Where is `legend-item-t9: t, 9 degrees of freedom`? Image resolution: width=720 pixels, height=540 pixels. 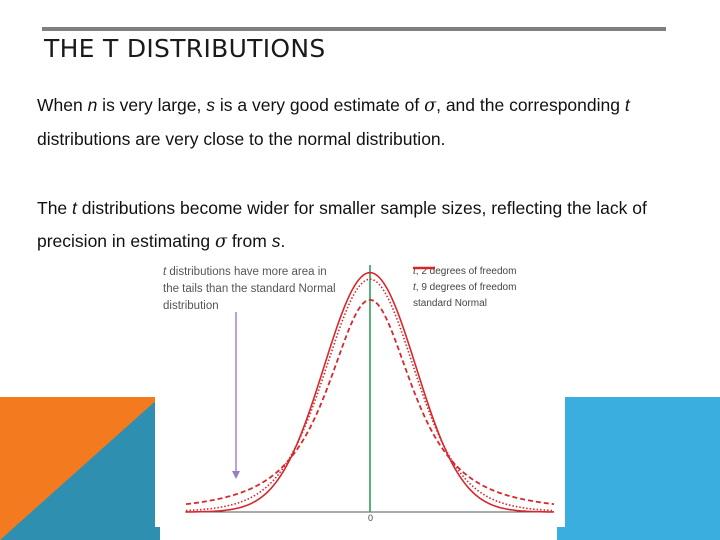 legend-item-t9: t, 9 degrees of freedom is located at coordinates (488, 281).